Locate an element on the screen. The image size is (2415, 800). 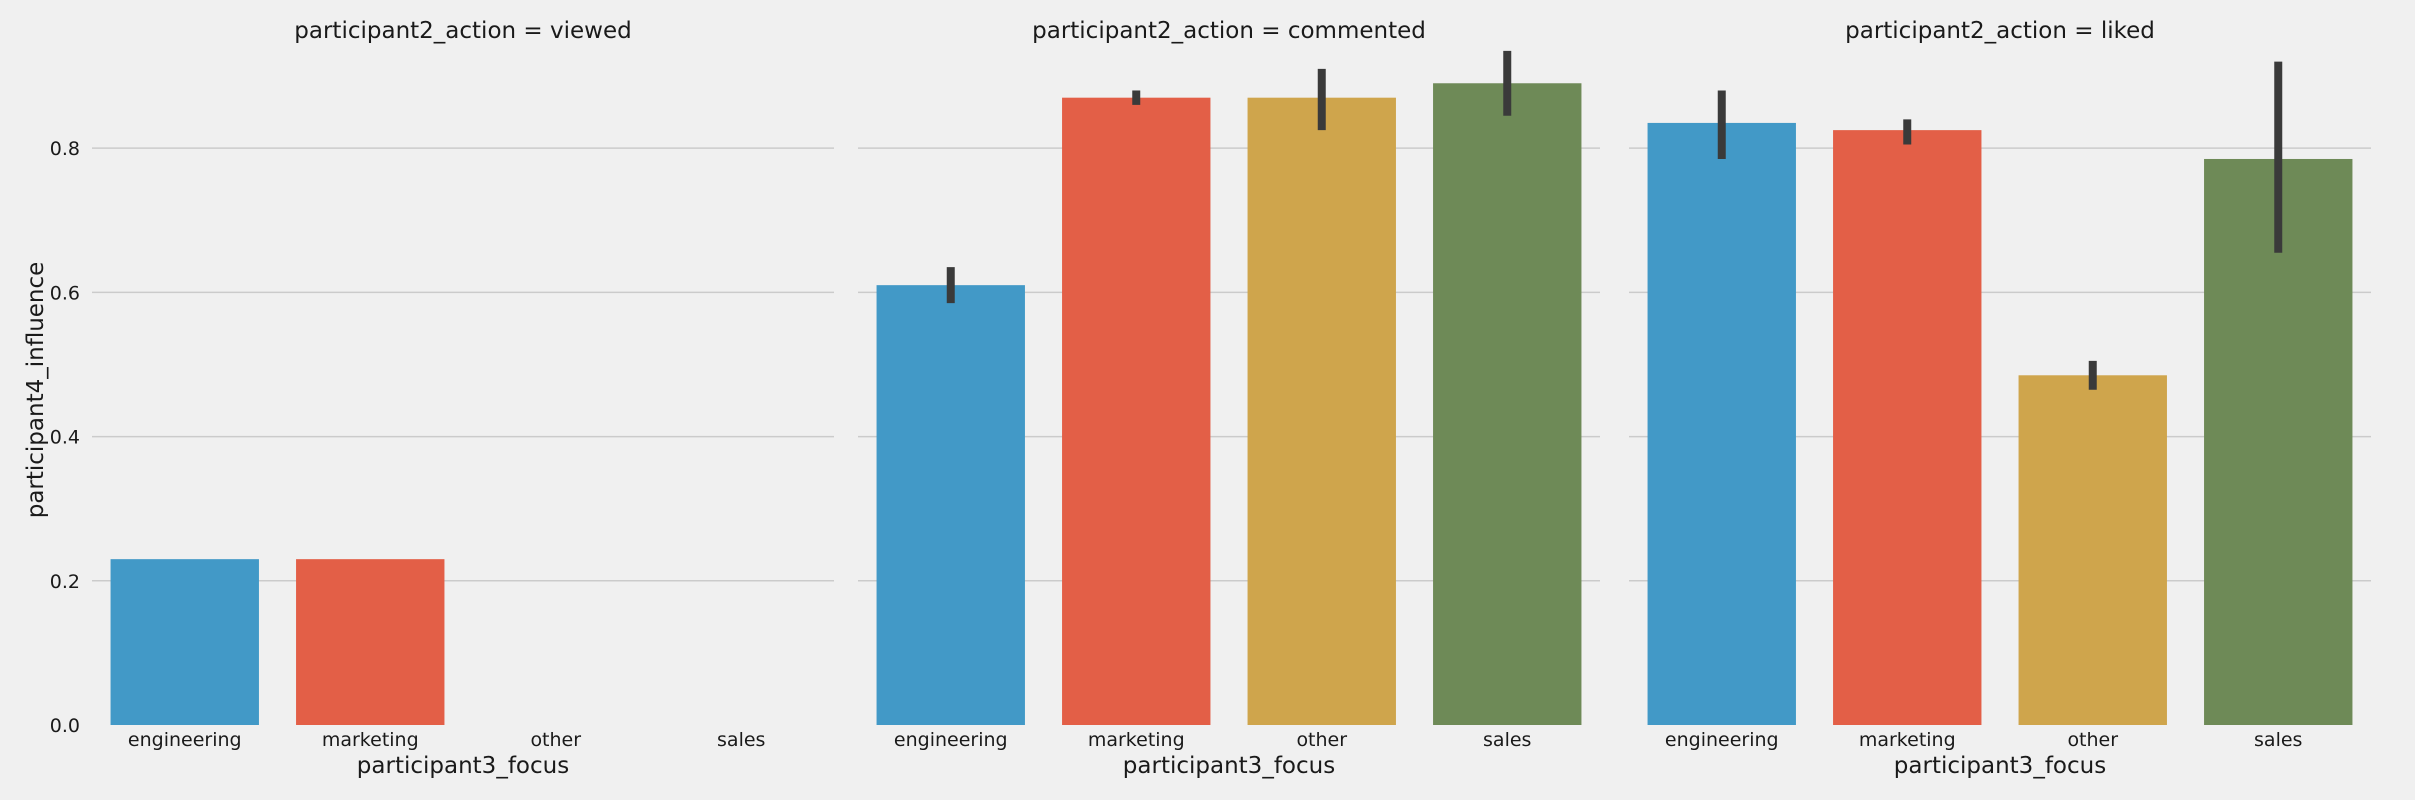
panel-title: participant2_action = commented is located at coordinates (1229, 31).